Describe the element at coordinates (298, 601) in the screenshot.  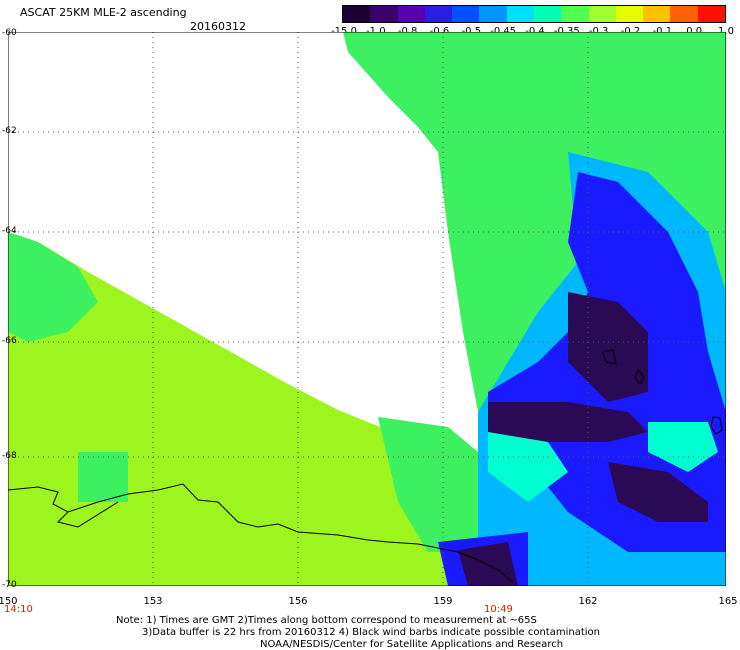
I see `lon-label: 156` at that location.